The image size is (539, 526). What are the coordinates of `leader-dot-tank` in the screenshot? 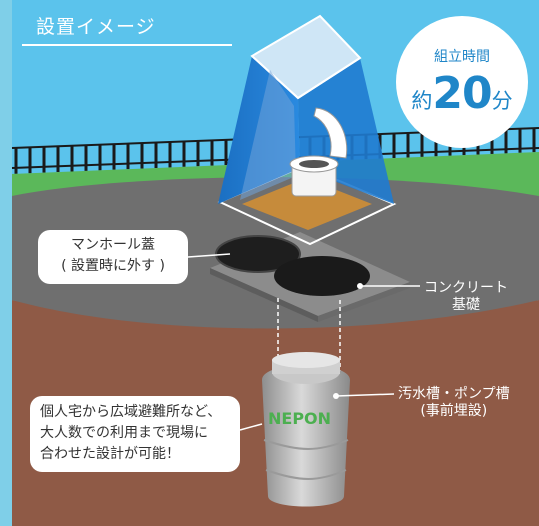 It's located at (336, 396).